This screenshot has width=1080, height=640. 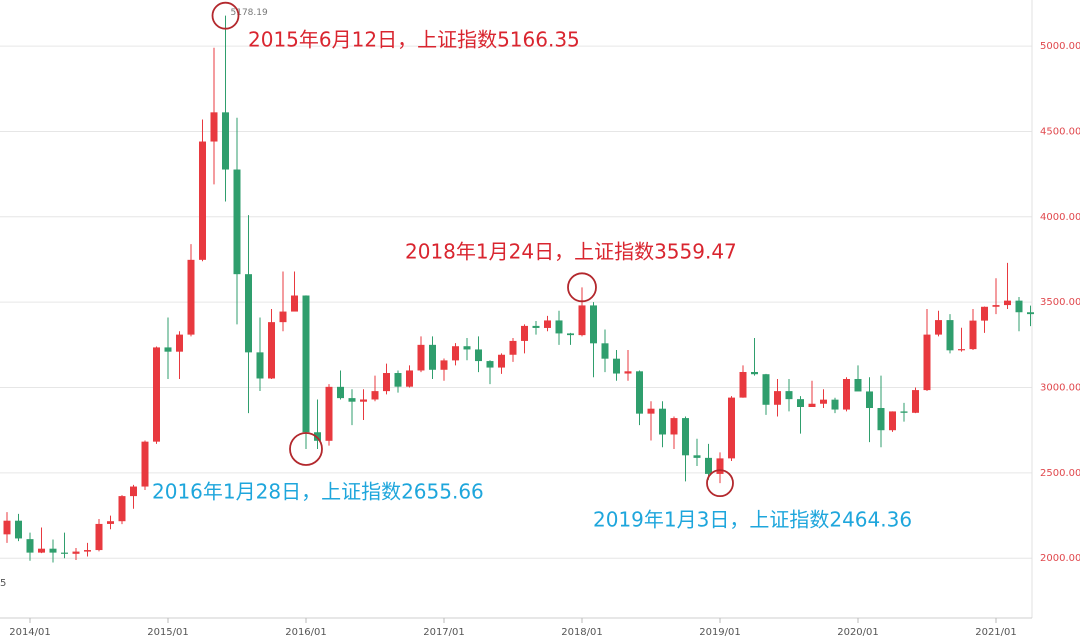 What do you see at coordinates (582, 632) in the screenshot?
I see `x-tick-label: 2018/01` at bounding box center [582, 632].